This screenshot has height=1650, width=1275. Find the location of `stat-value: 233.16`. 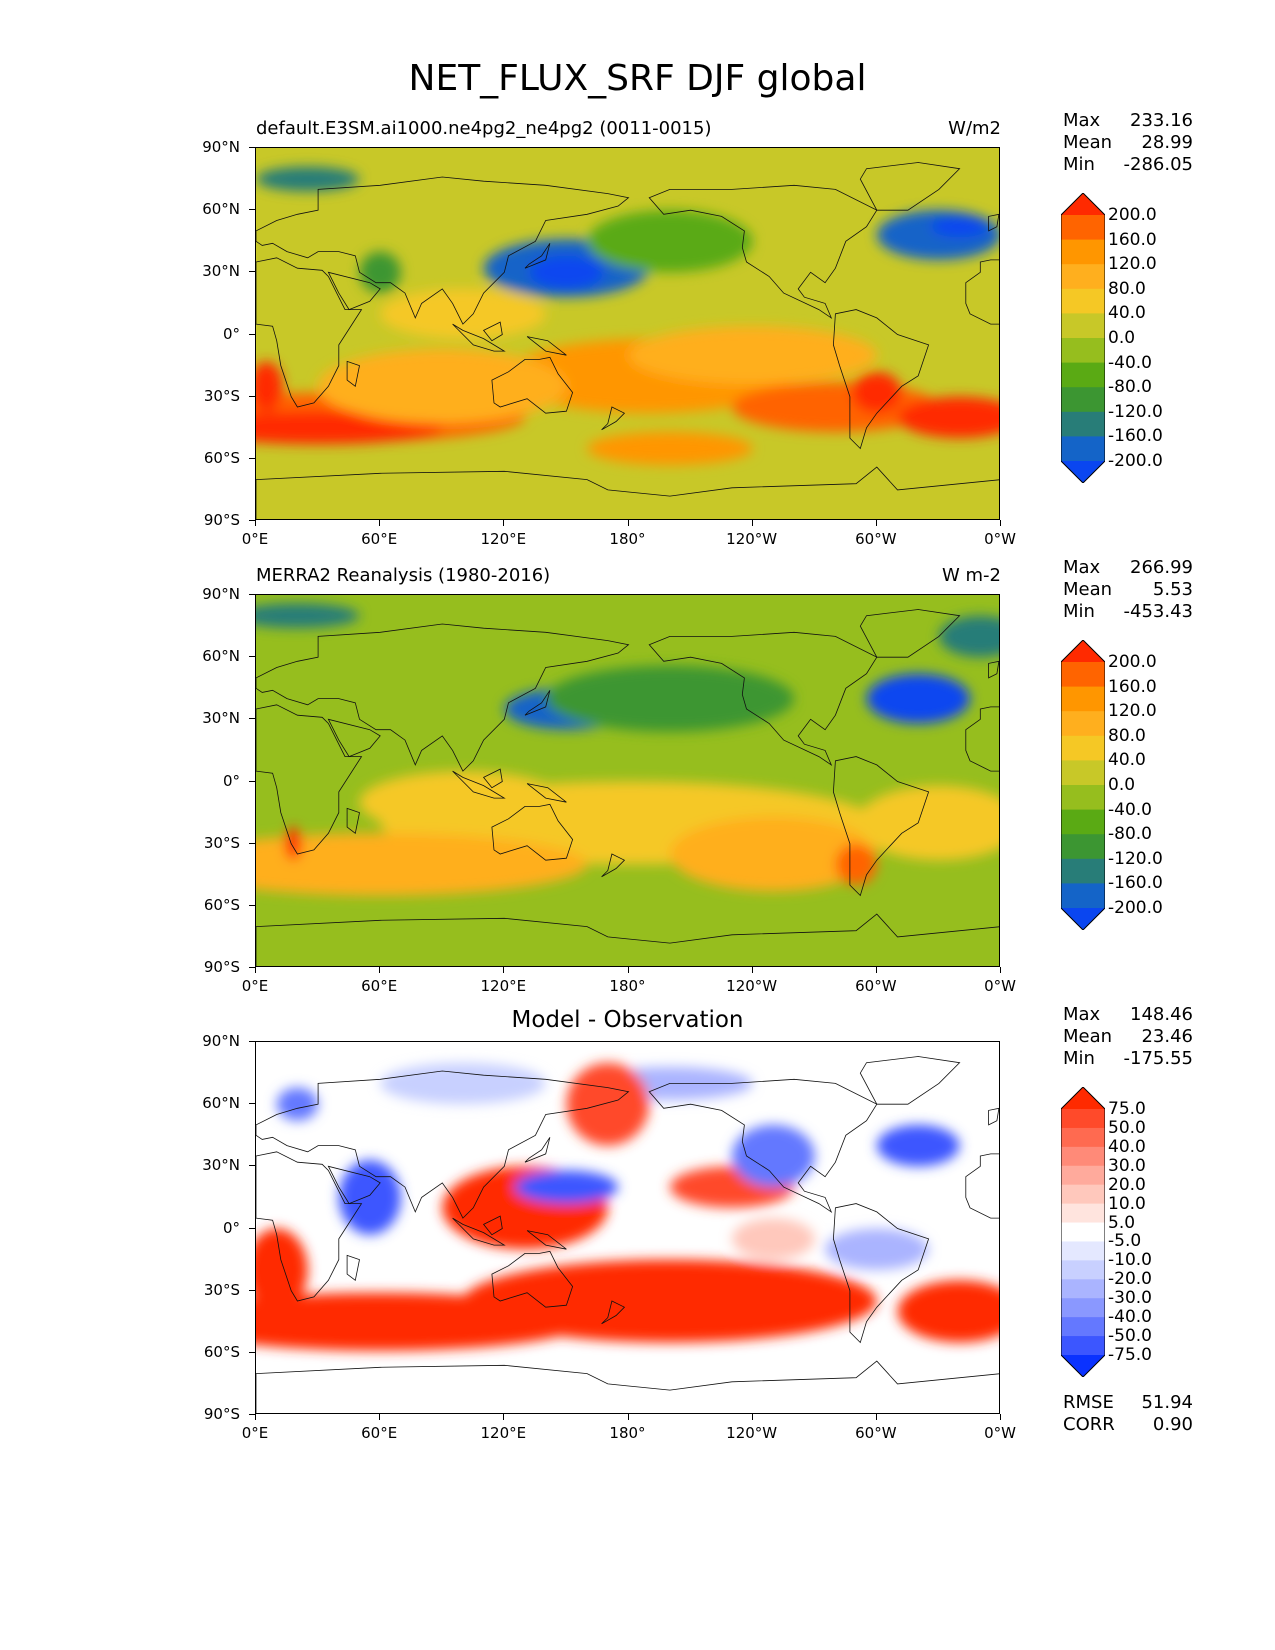

stat-value: 233.16 is located at coordinates (1161, 120).